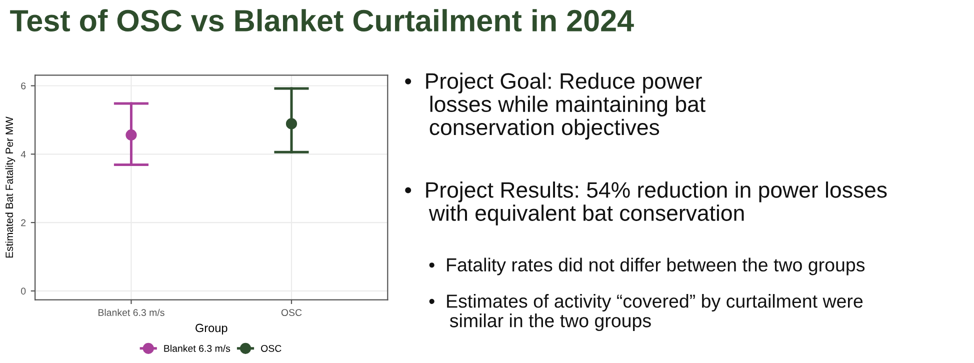  I want to click on y-tick-label: 2, so click(23, 222).